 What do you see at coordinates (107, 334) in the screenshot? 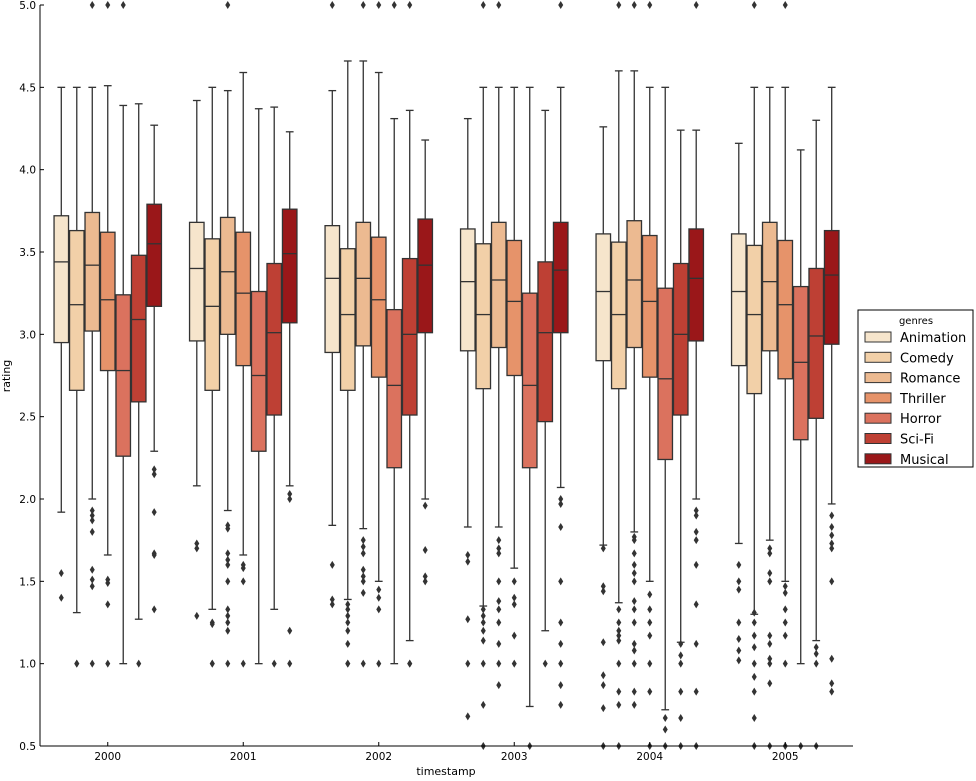
I see `box-thriller-2000` at bounding box center [107, 334].